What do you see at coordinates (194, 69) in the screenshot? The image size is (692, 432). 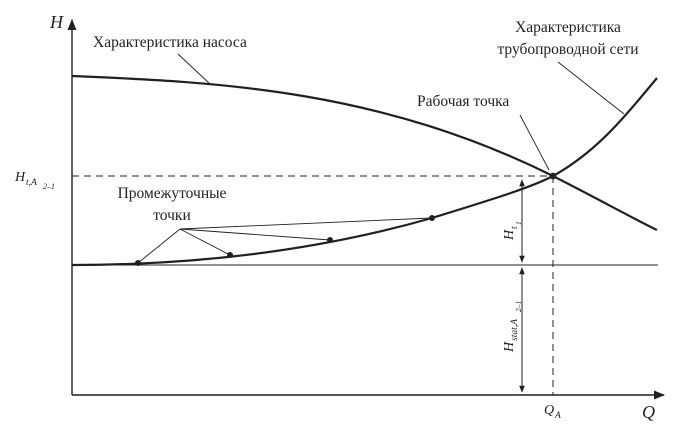 I see `pump-label-leader` at bounding box center [194, 69].